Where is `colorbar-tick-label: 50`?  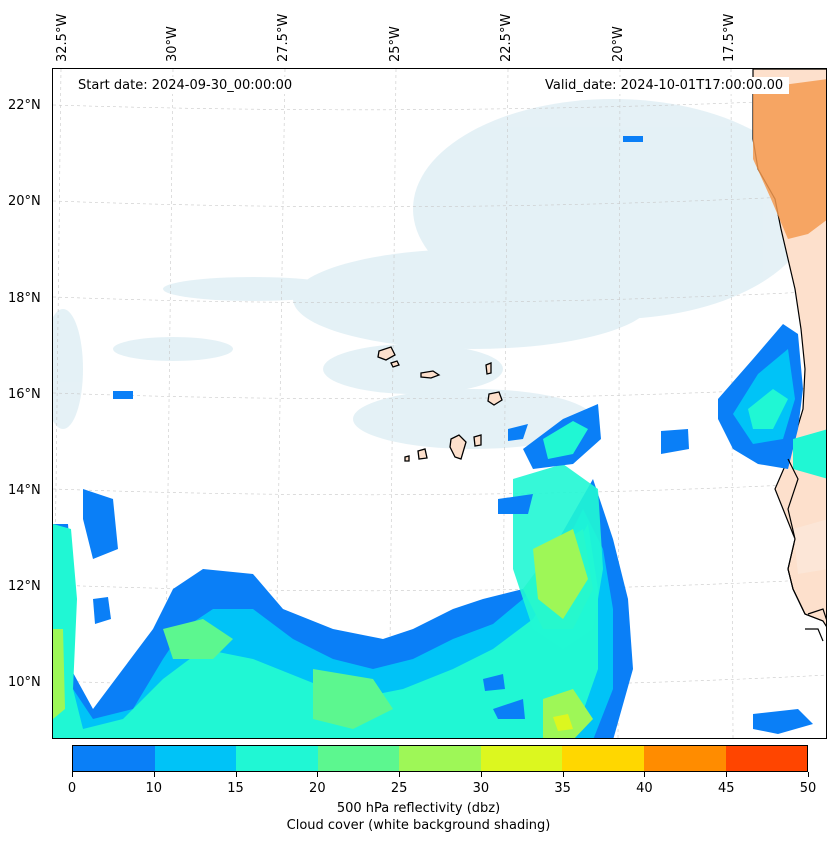 colorbar-tick-label: 50 is located at coordinates (808, 788).